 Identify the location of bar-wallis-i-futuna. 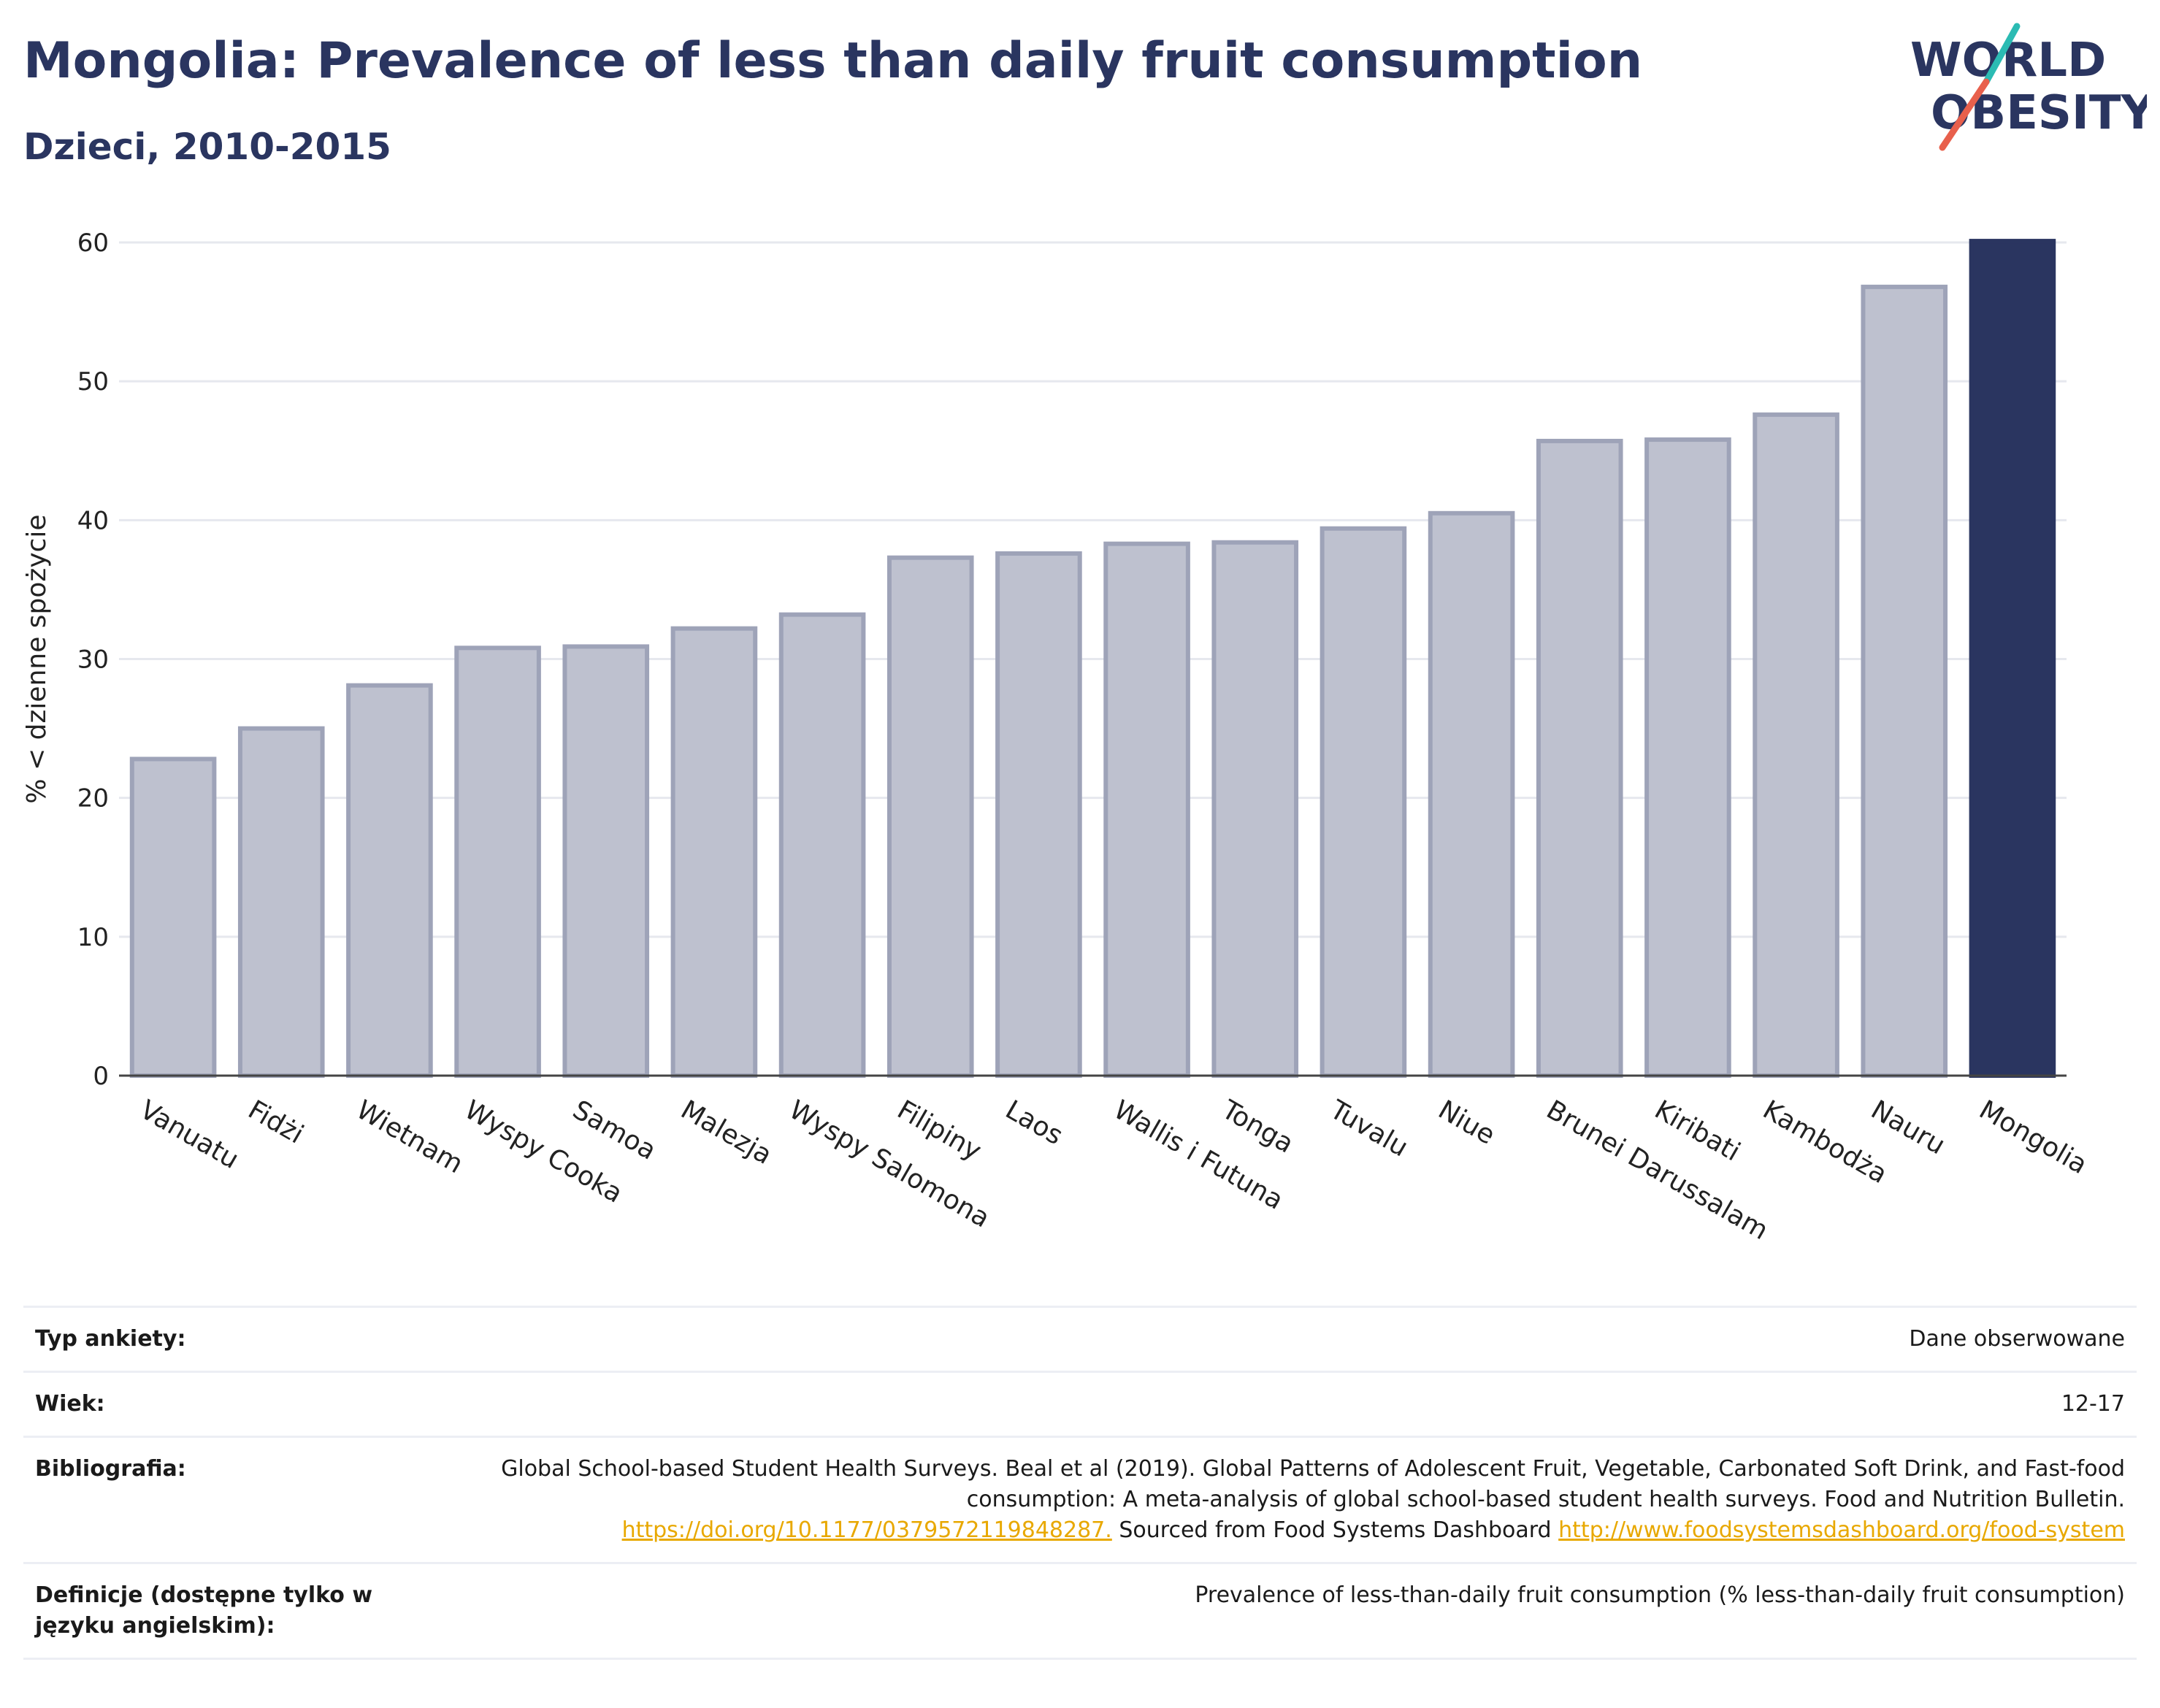
(1146, 809).